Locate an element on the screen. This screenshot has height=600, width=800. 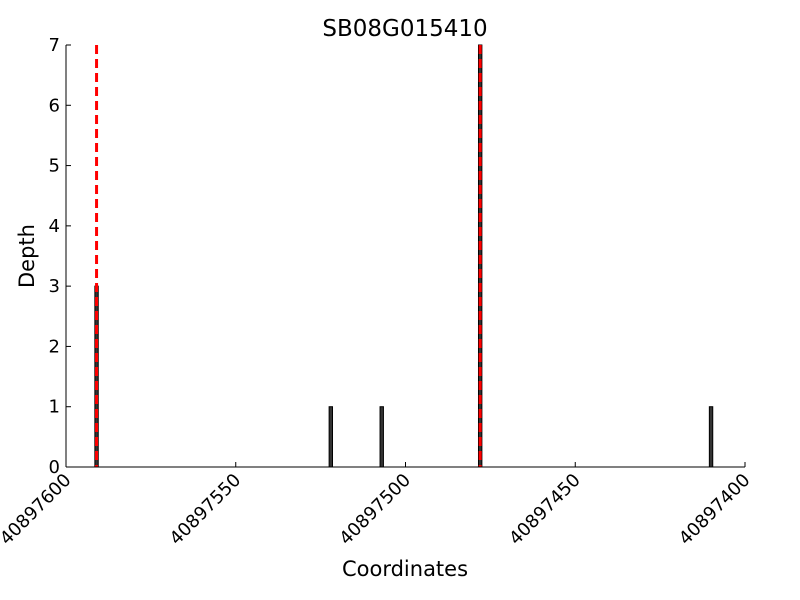
y-tick-label: 3 is located at coordinates (54, 286).